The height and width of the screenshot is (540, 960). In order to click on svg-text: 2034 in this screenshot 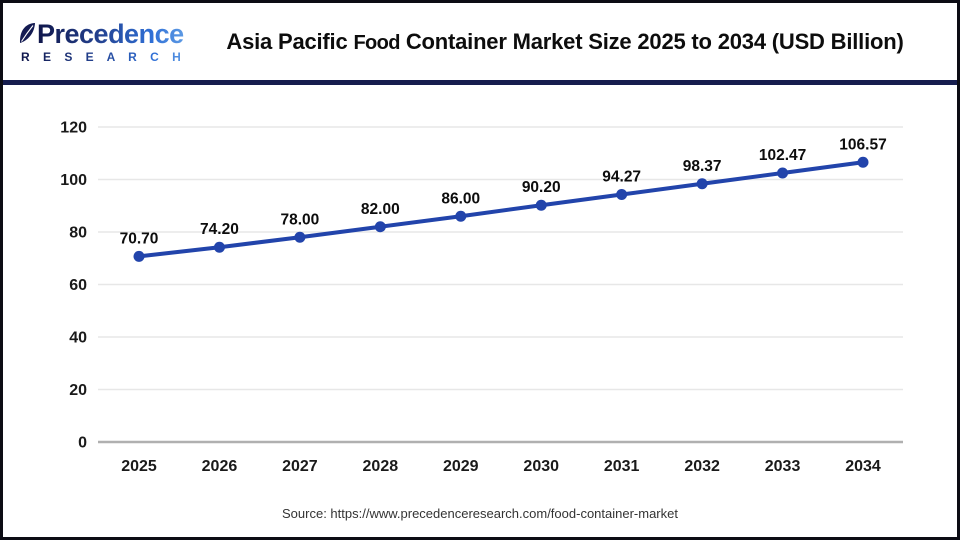, I will do `click(863, 466)`.